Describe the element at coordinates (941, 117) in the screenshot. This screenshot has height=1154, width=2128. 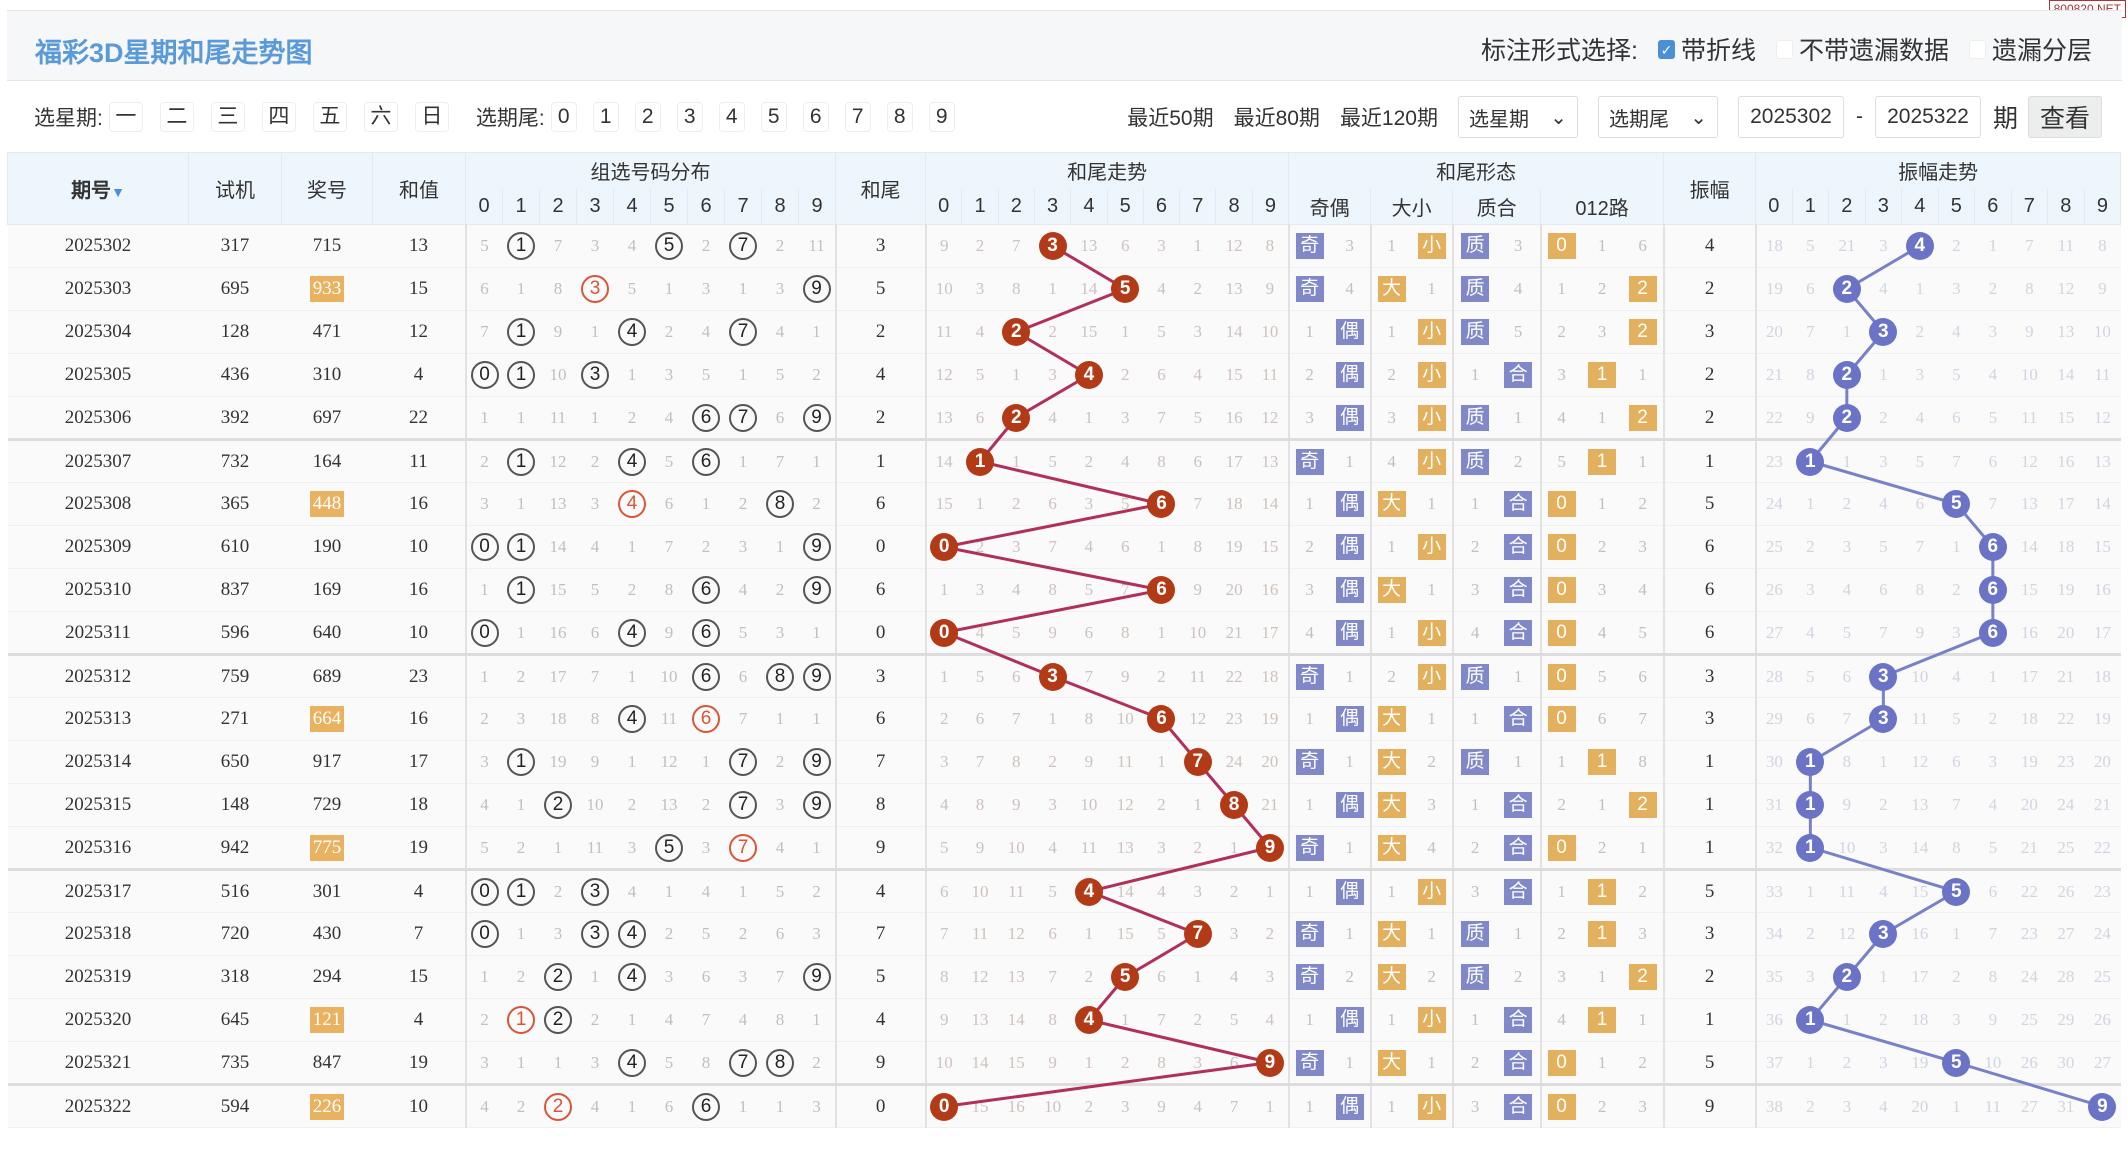
I see `tail-button-9: 9` at that location.